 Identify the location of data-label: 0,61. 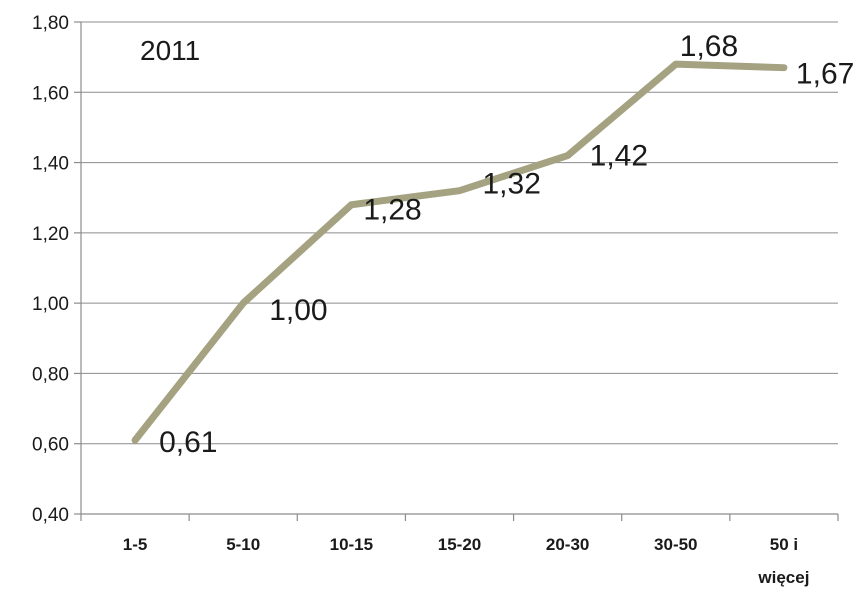
(188, 442).